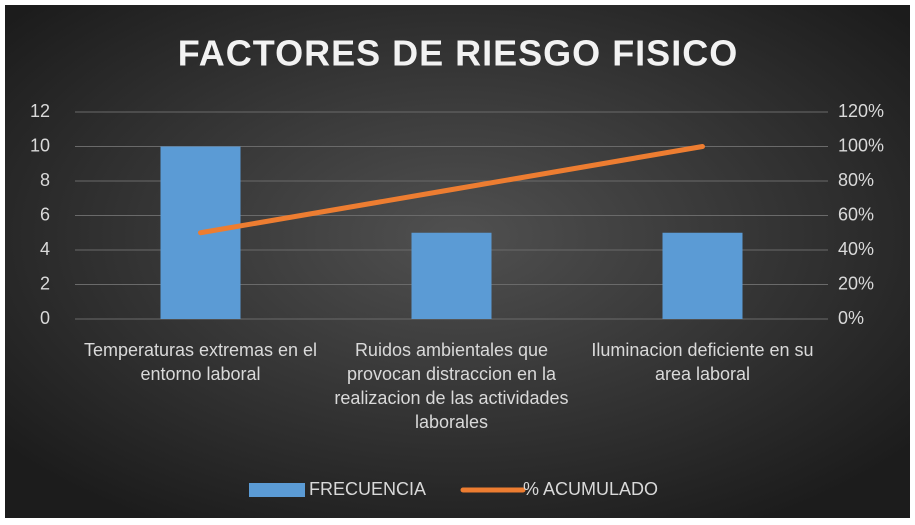 Image resolution: width=915 pixels, height=525 pixels. I want to click on y-tick-label: 10, so click(40, 145).